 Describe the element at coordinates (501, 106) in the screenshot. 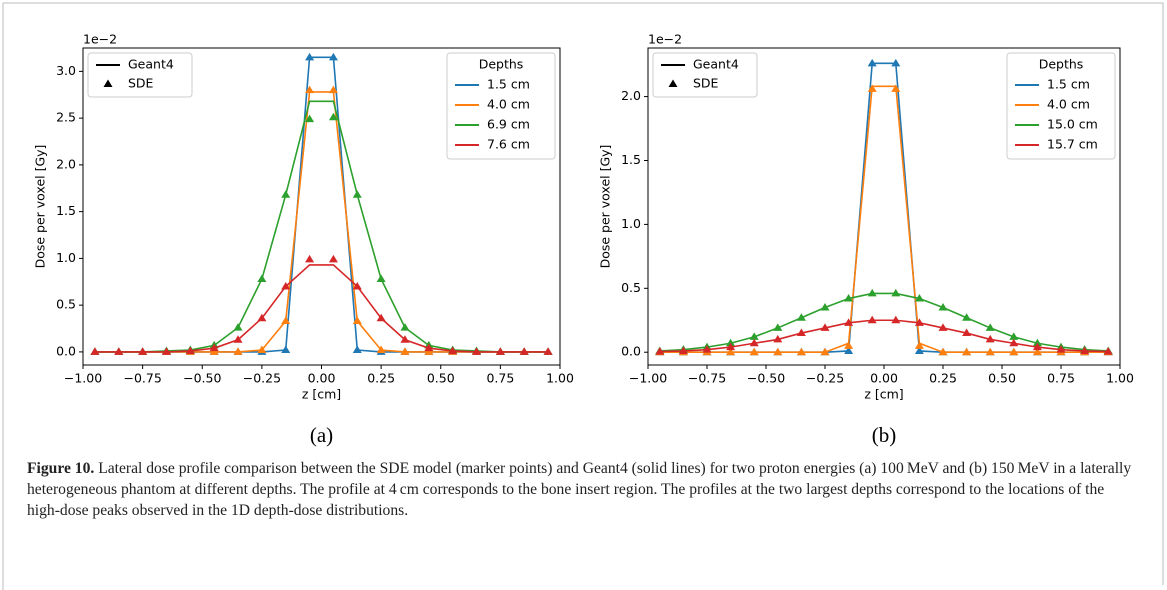

I see `legend-box` at that location.